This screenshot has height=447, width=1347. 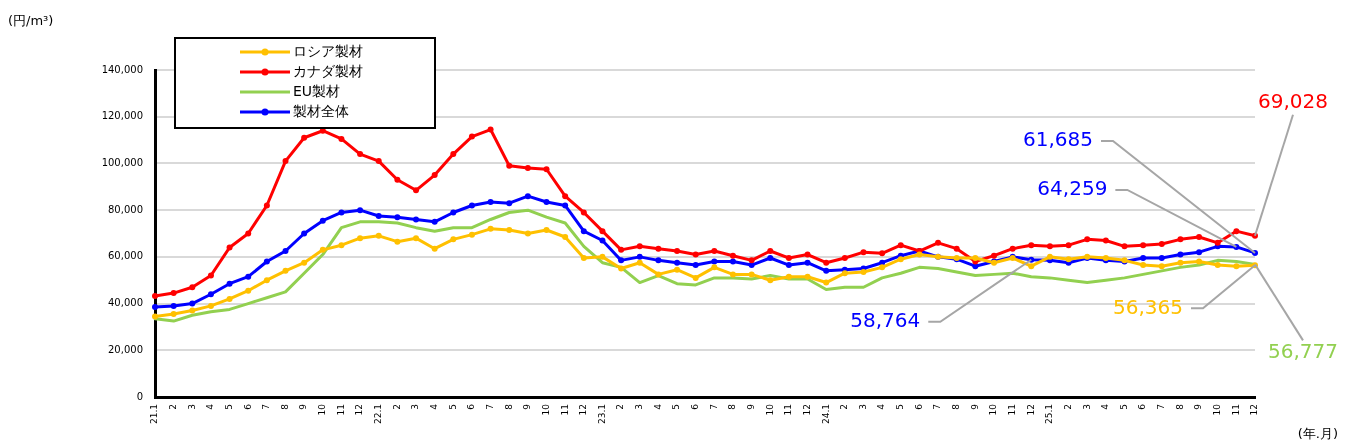 What do you see at coordinates (885, 319) in the screenshot?
I see `data-label: 58,764` at bounding box center [885, 319].